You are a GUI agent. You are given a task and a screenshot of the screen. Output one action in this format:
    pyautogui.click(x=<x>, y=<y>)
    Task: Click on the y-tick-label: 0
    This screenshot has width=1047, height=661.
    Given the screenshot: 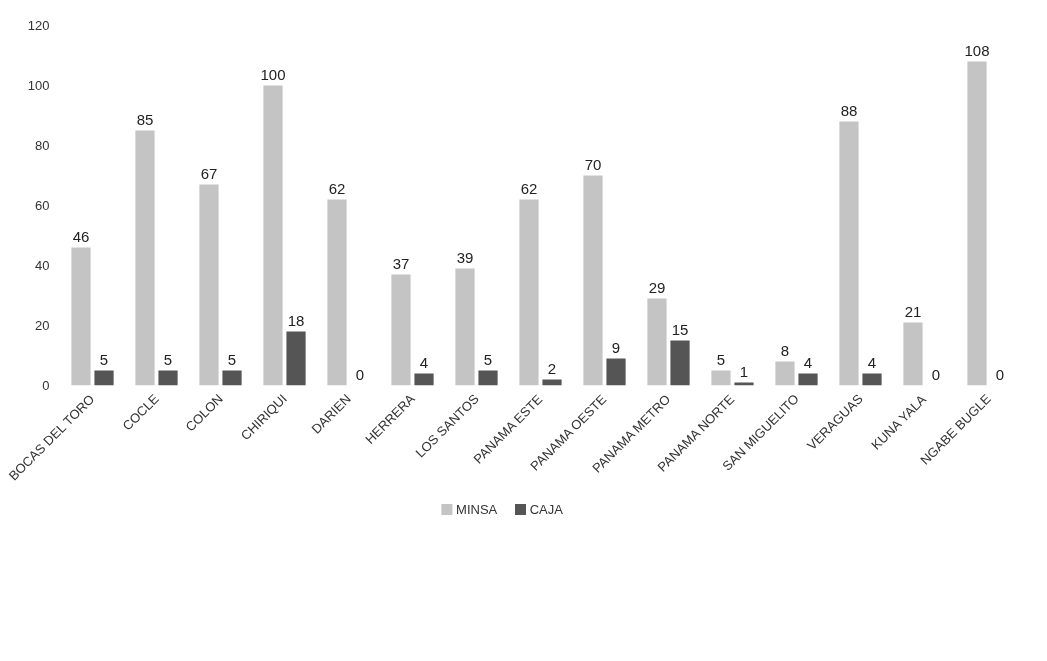 What is the action you would take?
    pyautogui.click(x=46, y=385)
    